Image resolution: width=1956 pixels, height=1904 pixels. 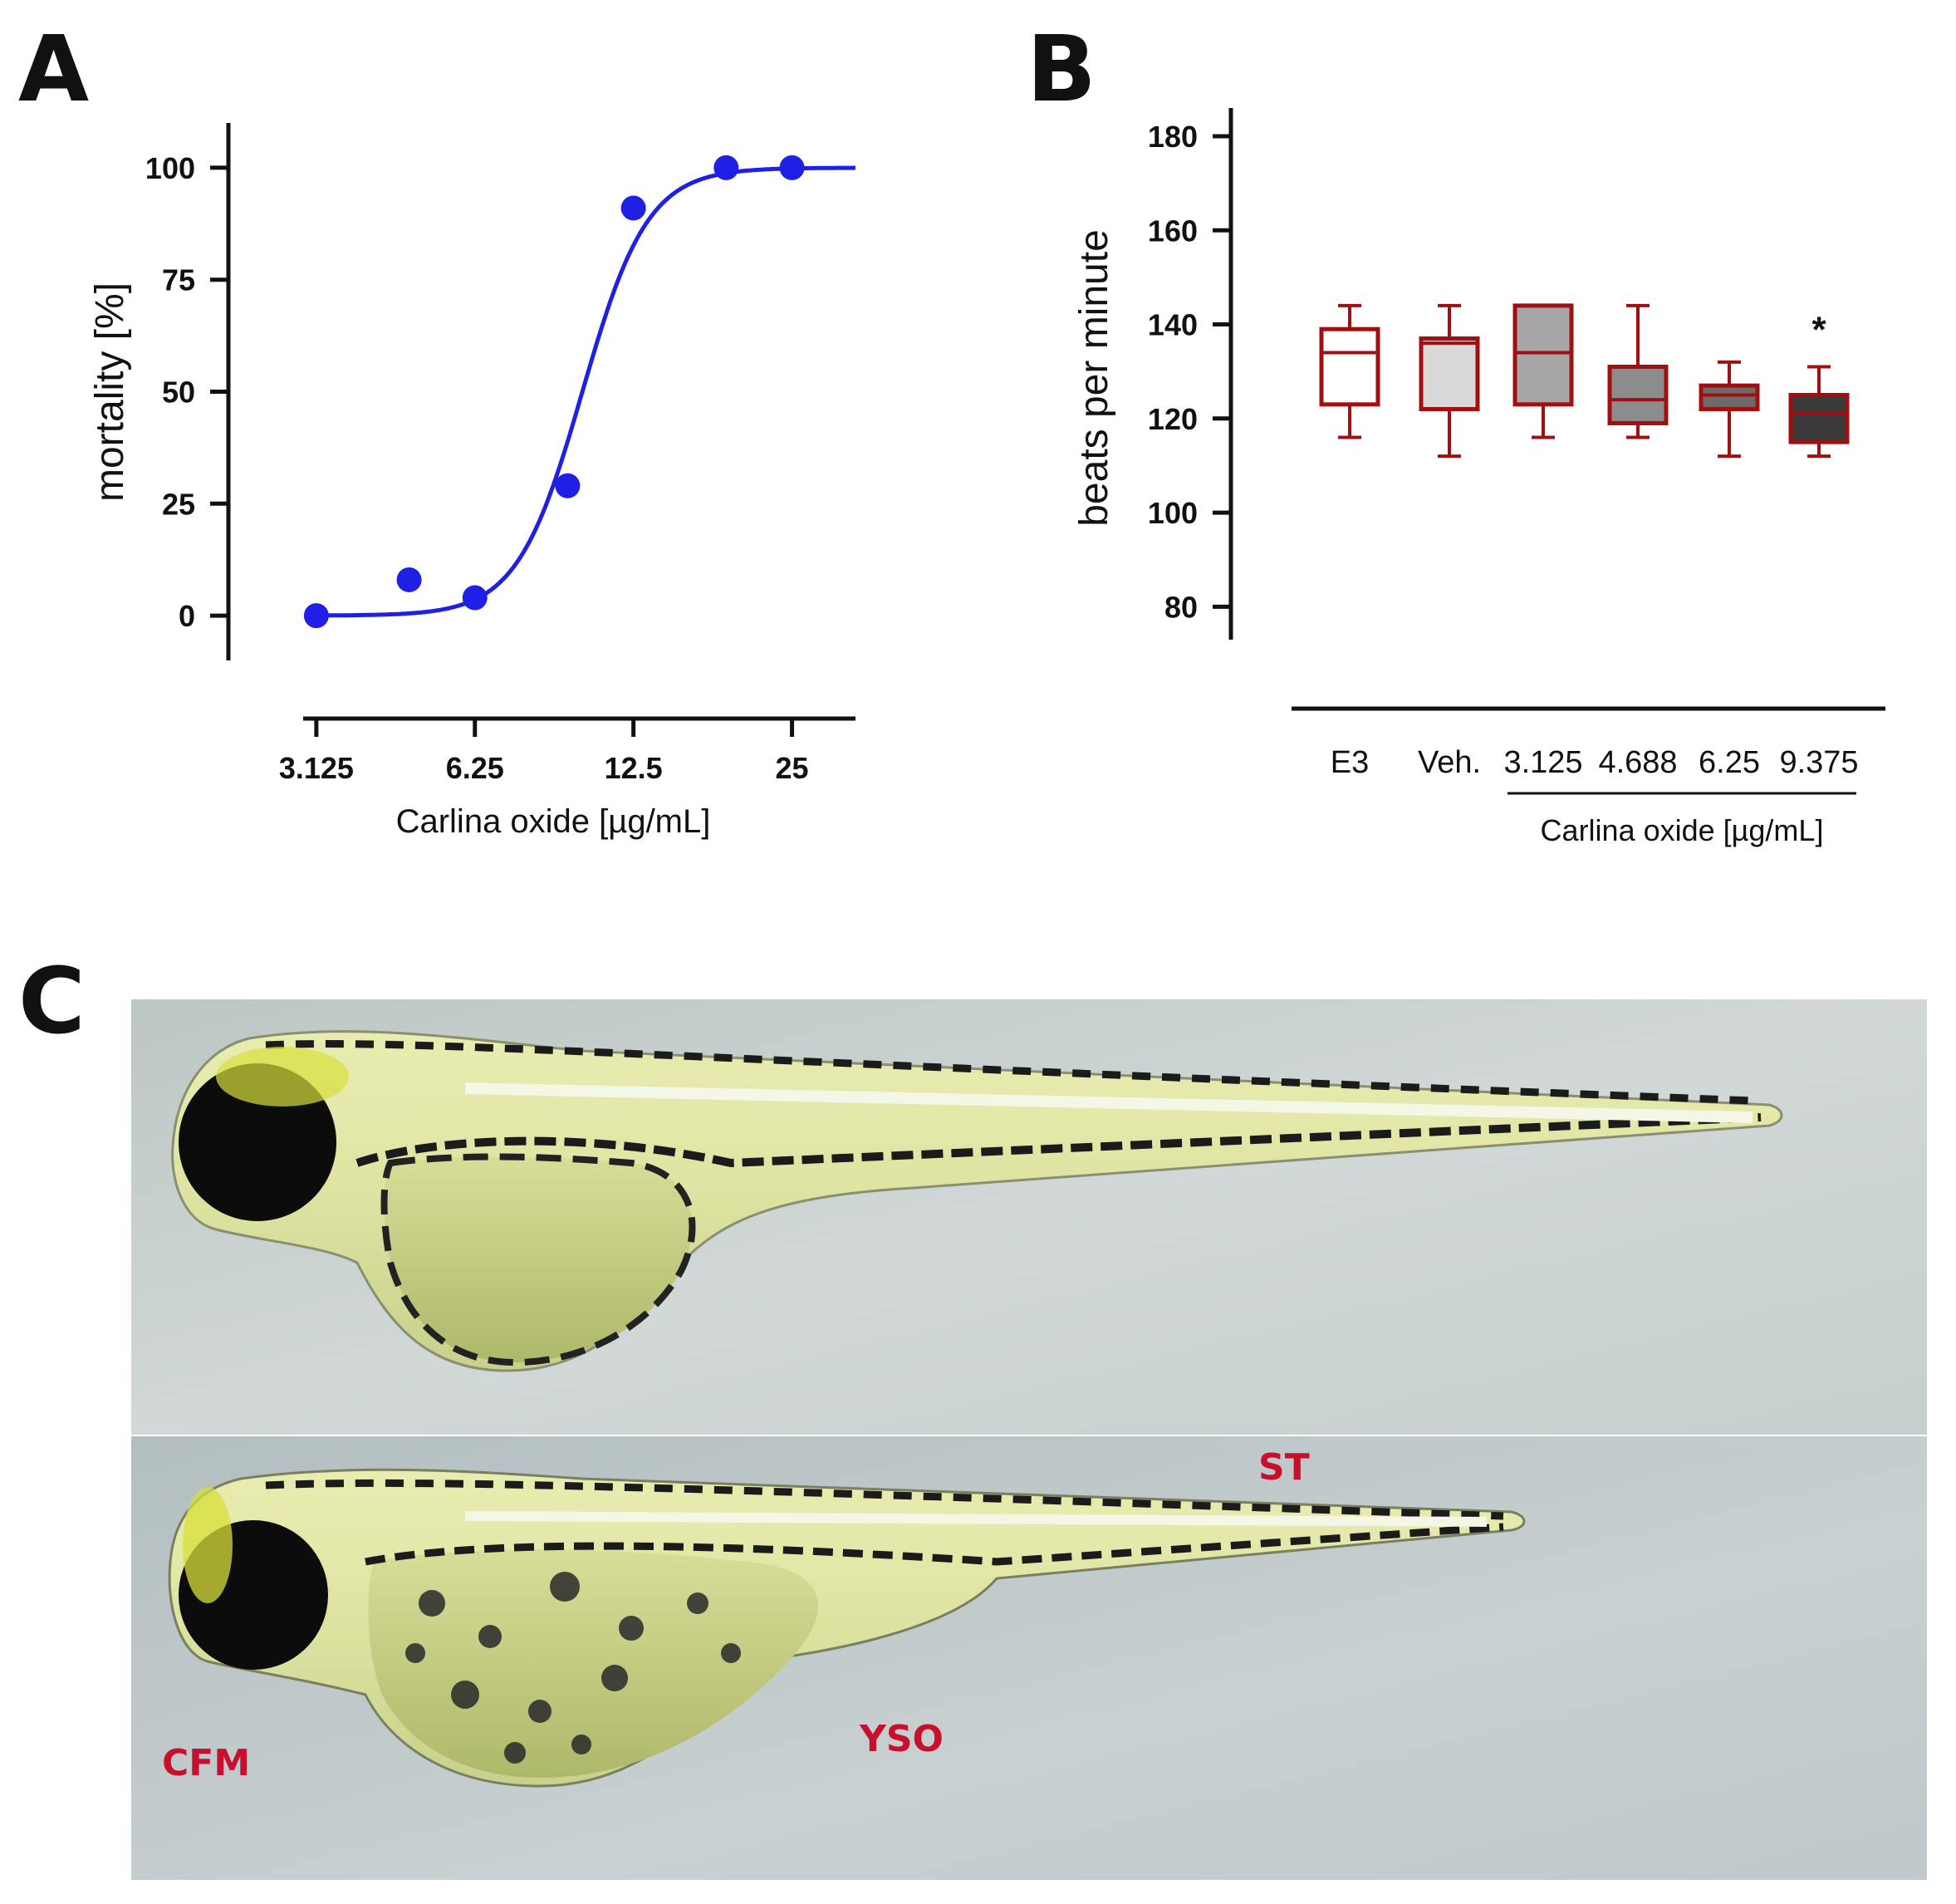 I want to click on b-x-tick-label: Veh., so click(x=1449, y=762).